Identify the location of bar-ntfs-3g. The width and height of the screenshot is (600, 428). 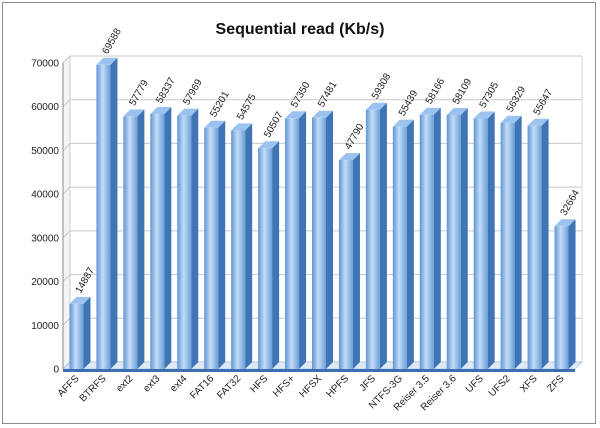
(403, 244).